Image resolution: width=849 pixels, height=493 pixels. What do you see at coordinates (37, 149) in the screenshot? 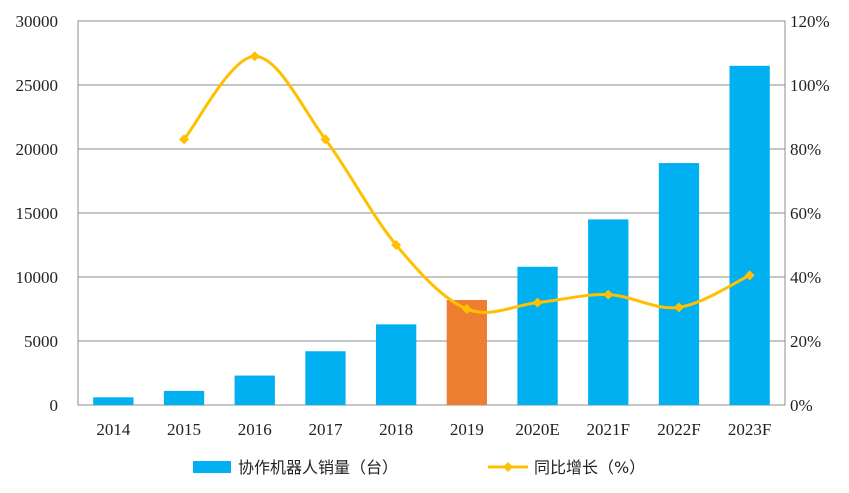
I see `left-tick-label: 20000` at bounding box center [37, 149].